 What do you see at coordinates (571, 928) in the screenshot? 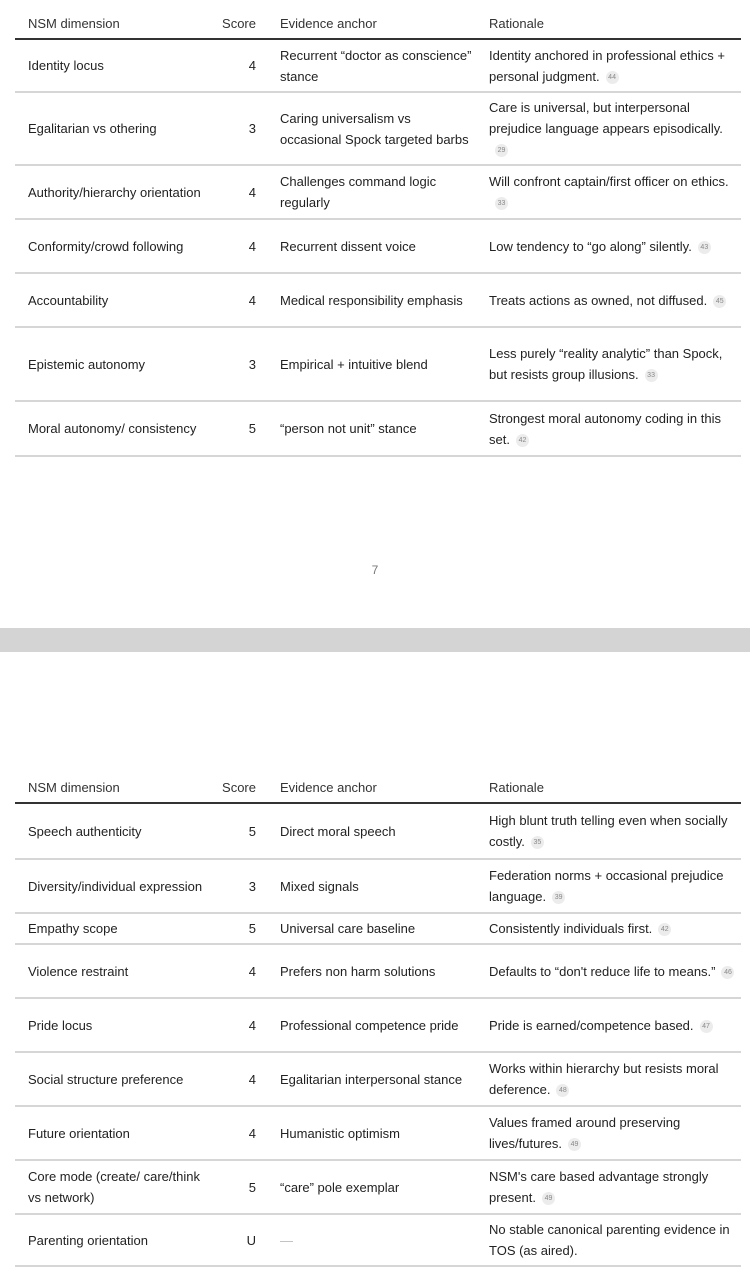
I see `rationale-cell: Consistently individuals first.` at bounding box center [571, 928].